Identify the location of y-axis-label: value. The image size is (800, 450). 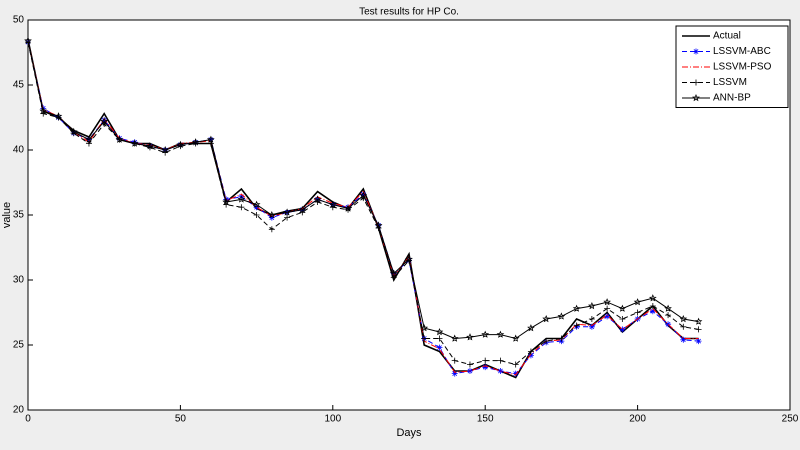
(7, 215).